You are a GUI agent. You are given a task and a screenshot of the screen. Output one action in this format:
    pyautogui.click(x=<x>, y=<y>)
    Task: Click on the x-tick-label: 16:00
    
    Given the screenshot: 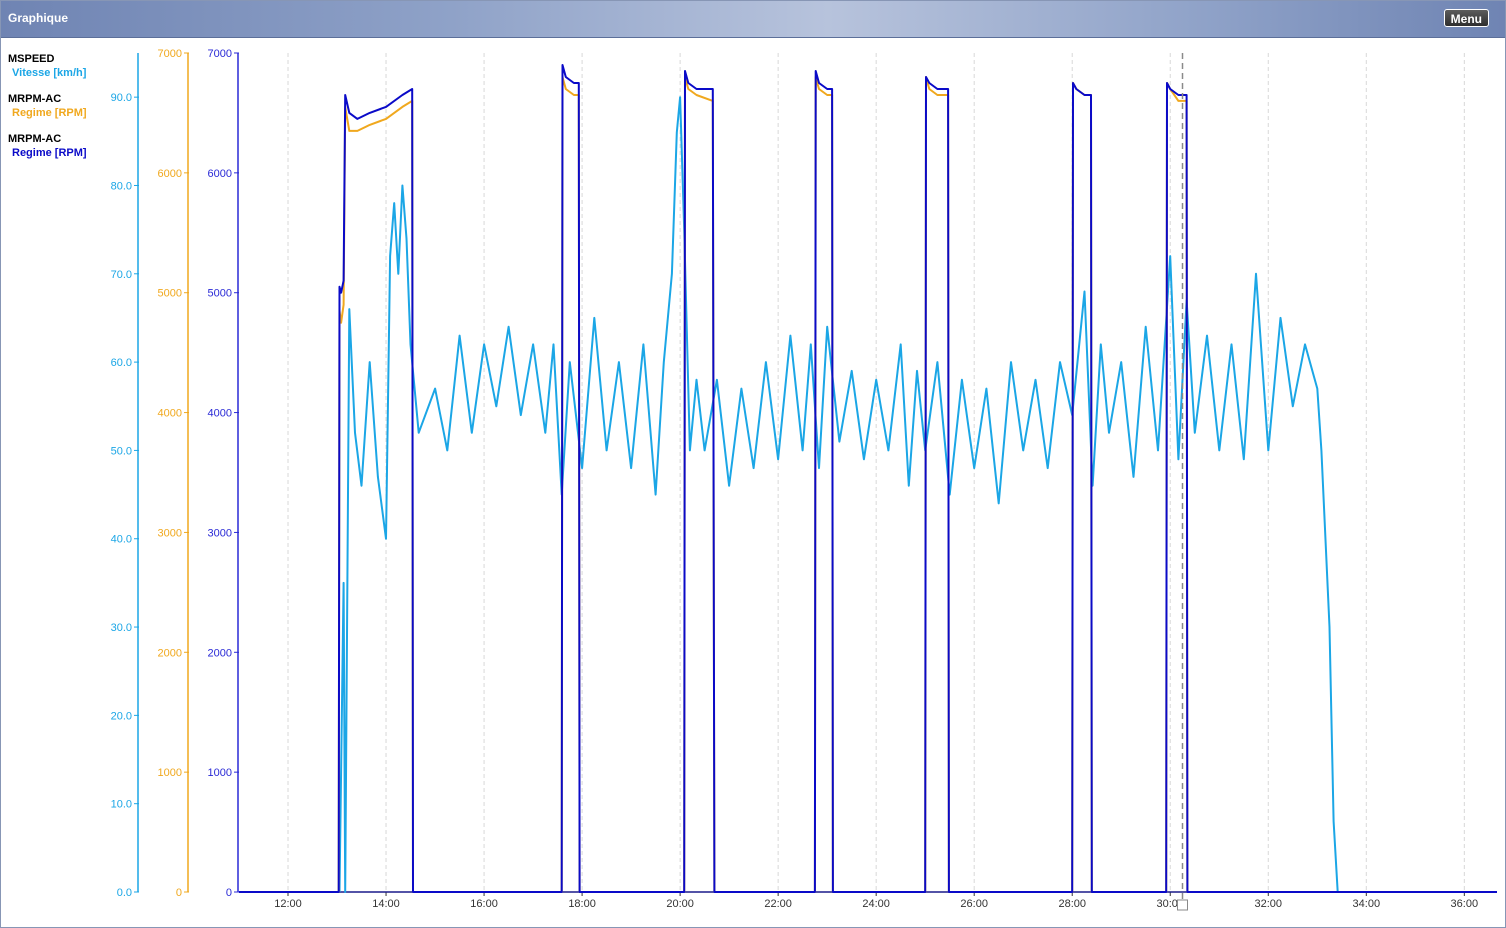 What is the action you would take?
    pyautogui.click(x=484, y=904)
    